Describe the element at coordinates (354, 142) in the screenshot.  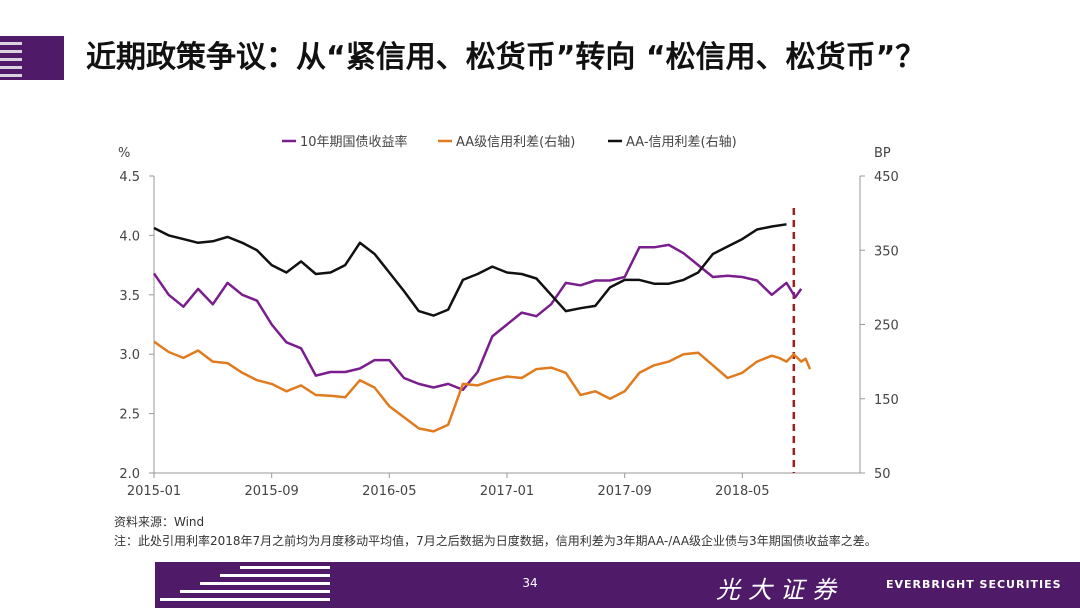
I see `legend-label-1: 10年期国债收益率` at that location.